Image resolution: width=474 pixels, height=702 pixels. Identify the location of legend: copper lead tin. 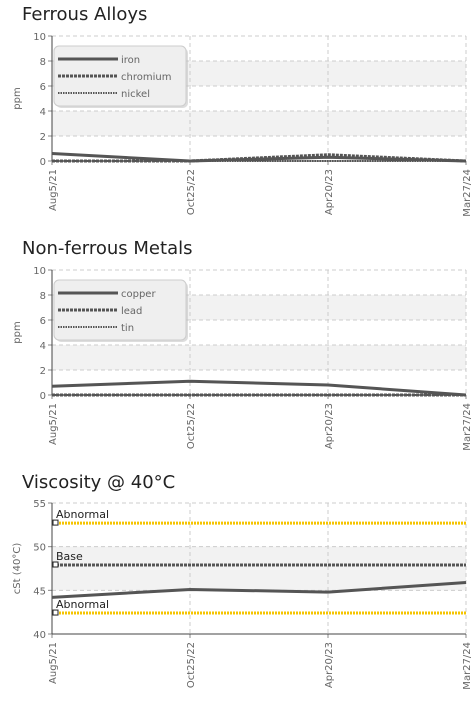
(120, 310).